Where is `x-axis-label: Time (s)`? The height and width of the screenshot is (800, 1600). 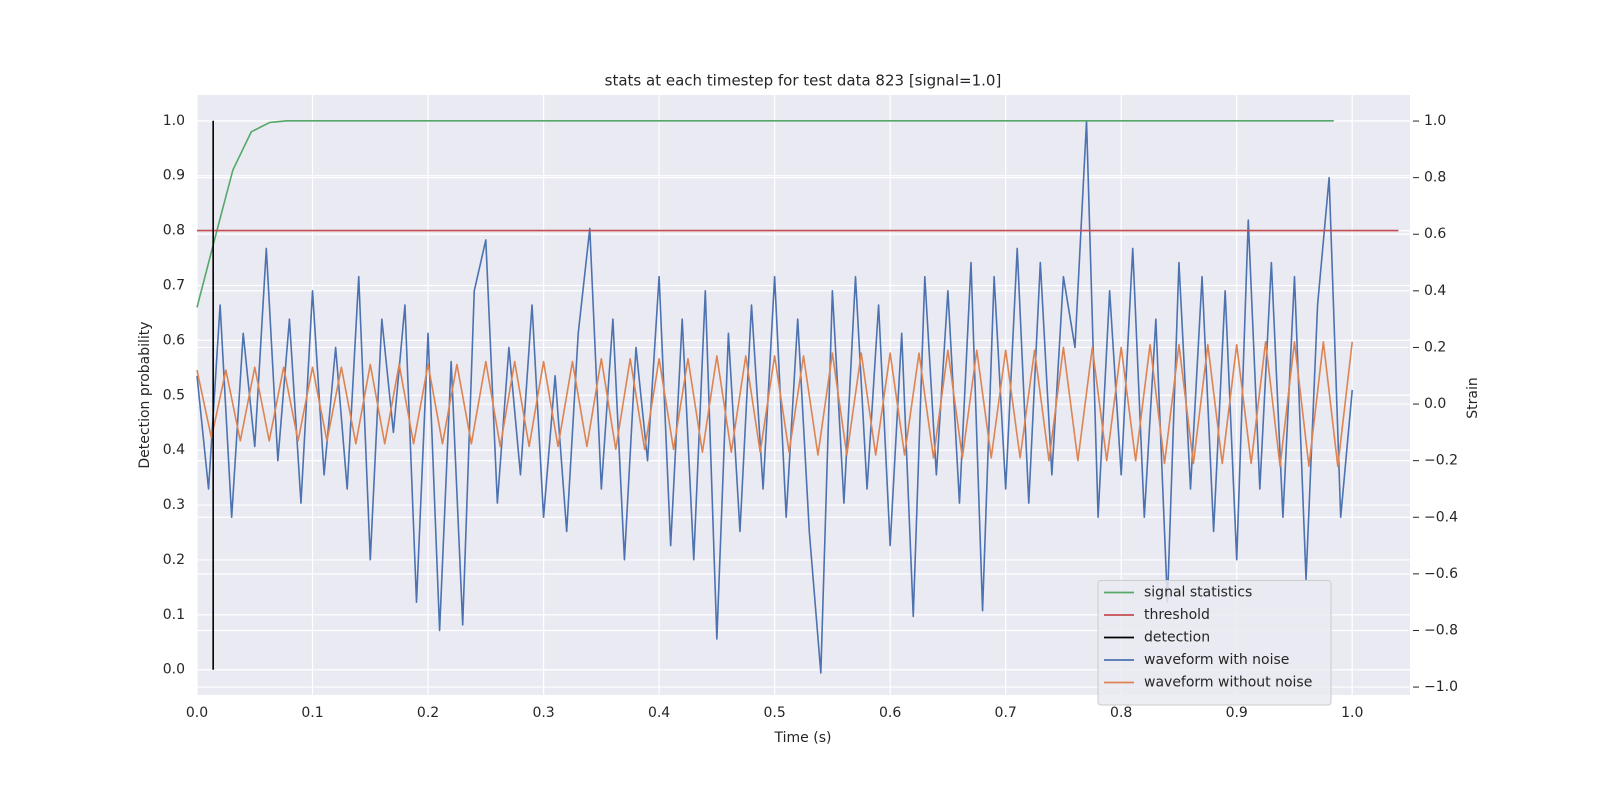
x-axis-label: Time (s) is located at coordinates (803, 738).